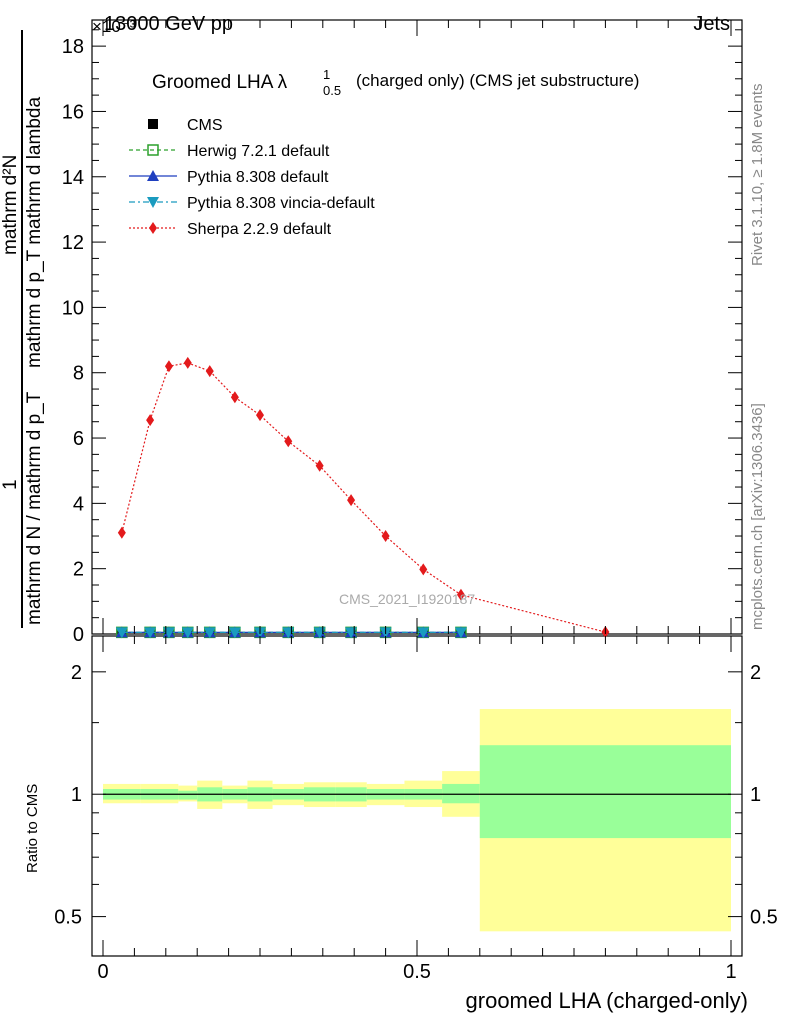 This screenshot has width=786, height=1024. I want to click on y-multiplier: ×10⁻³, so click(114, 26).